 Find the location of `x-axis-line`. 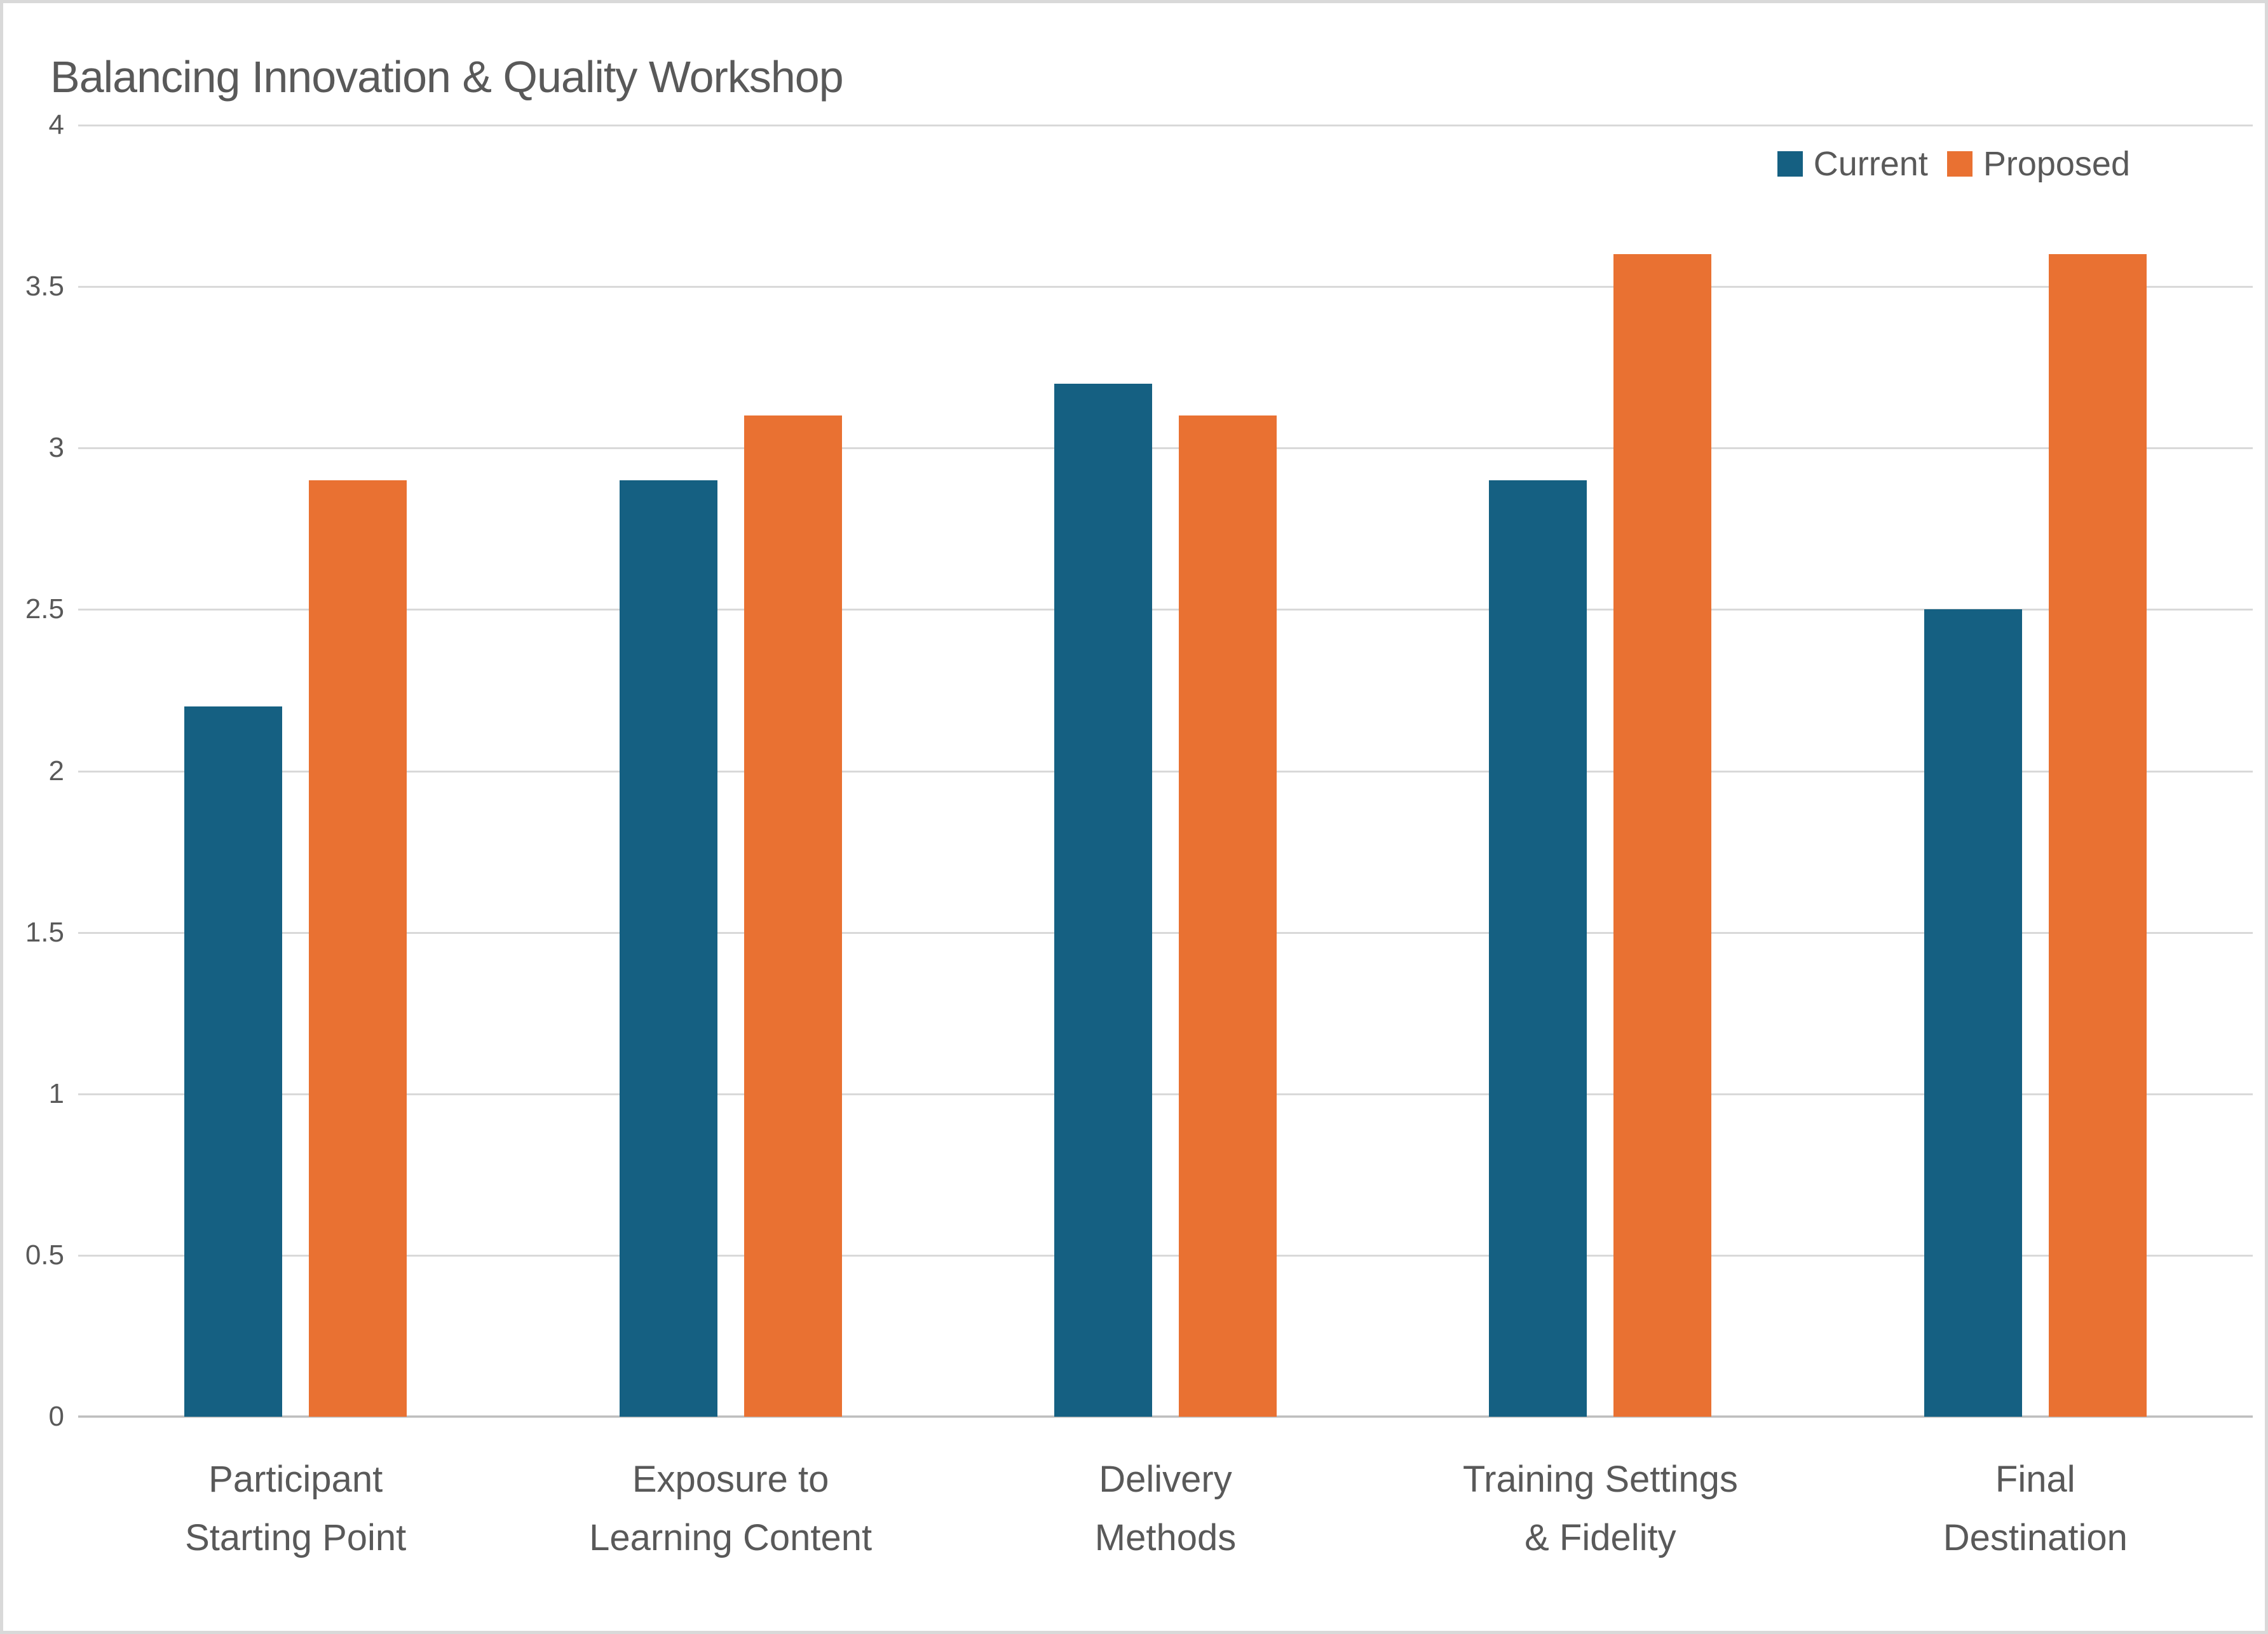

x-axis-line is located at coordinates (1165, 1416).